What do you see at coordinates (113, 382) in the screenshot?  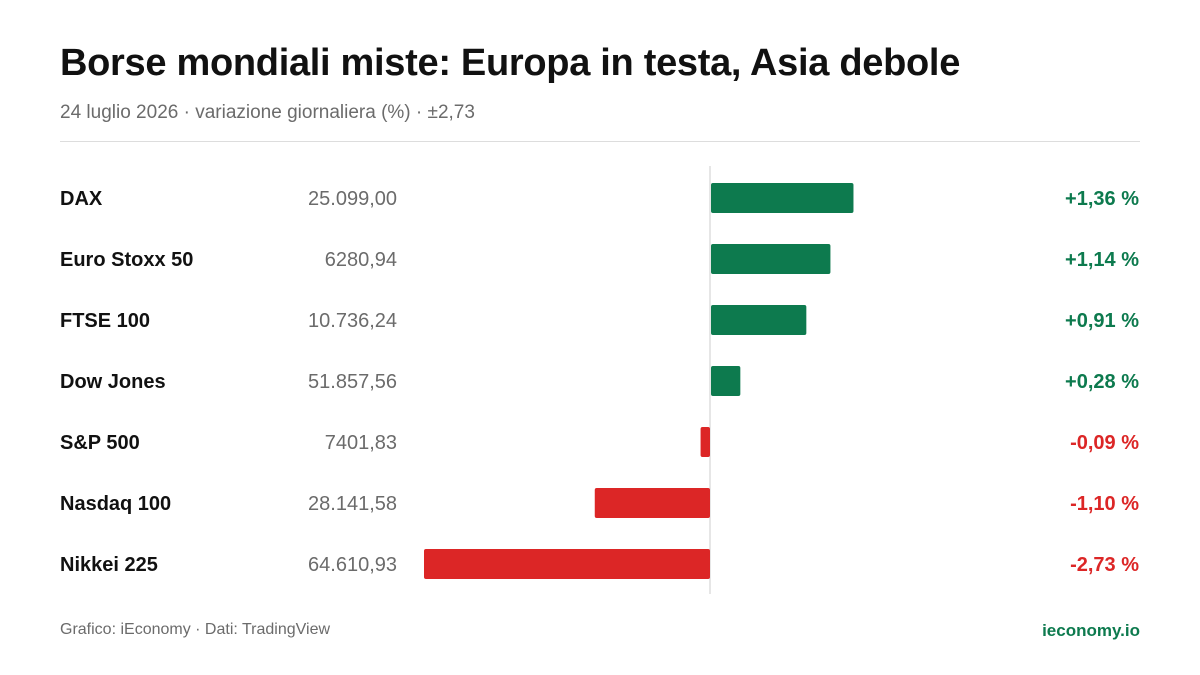 I see `category-label: Dow Jones` at bounding box center [113, 382].